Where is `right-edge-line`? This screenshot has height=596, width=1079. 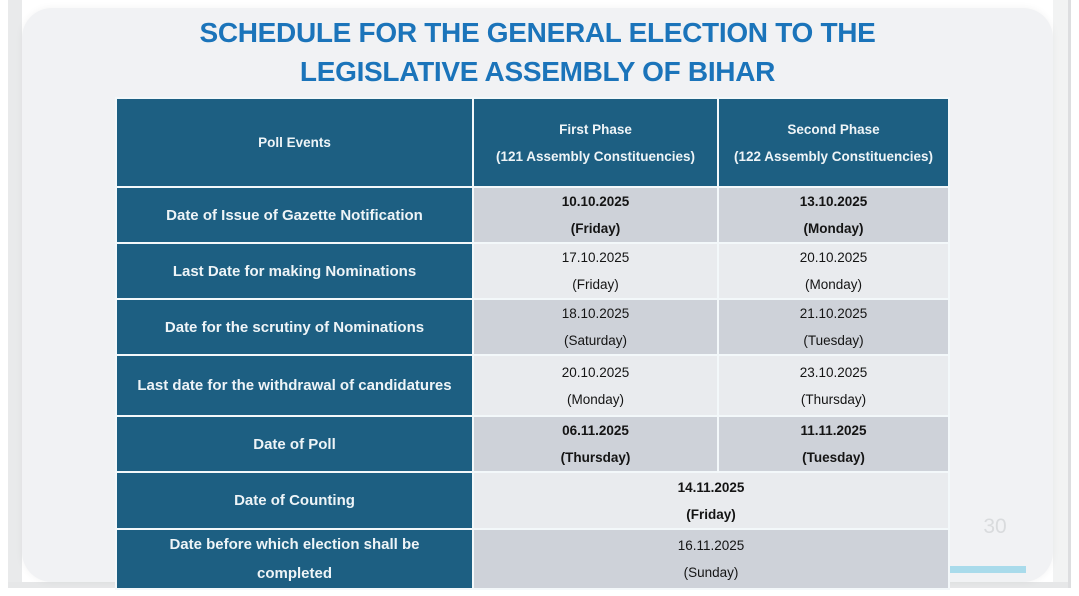
right-edge-line is located at coordinates (1069, 294).